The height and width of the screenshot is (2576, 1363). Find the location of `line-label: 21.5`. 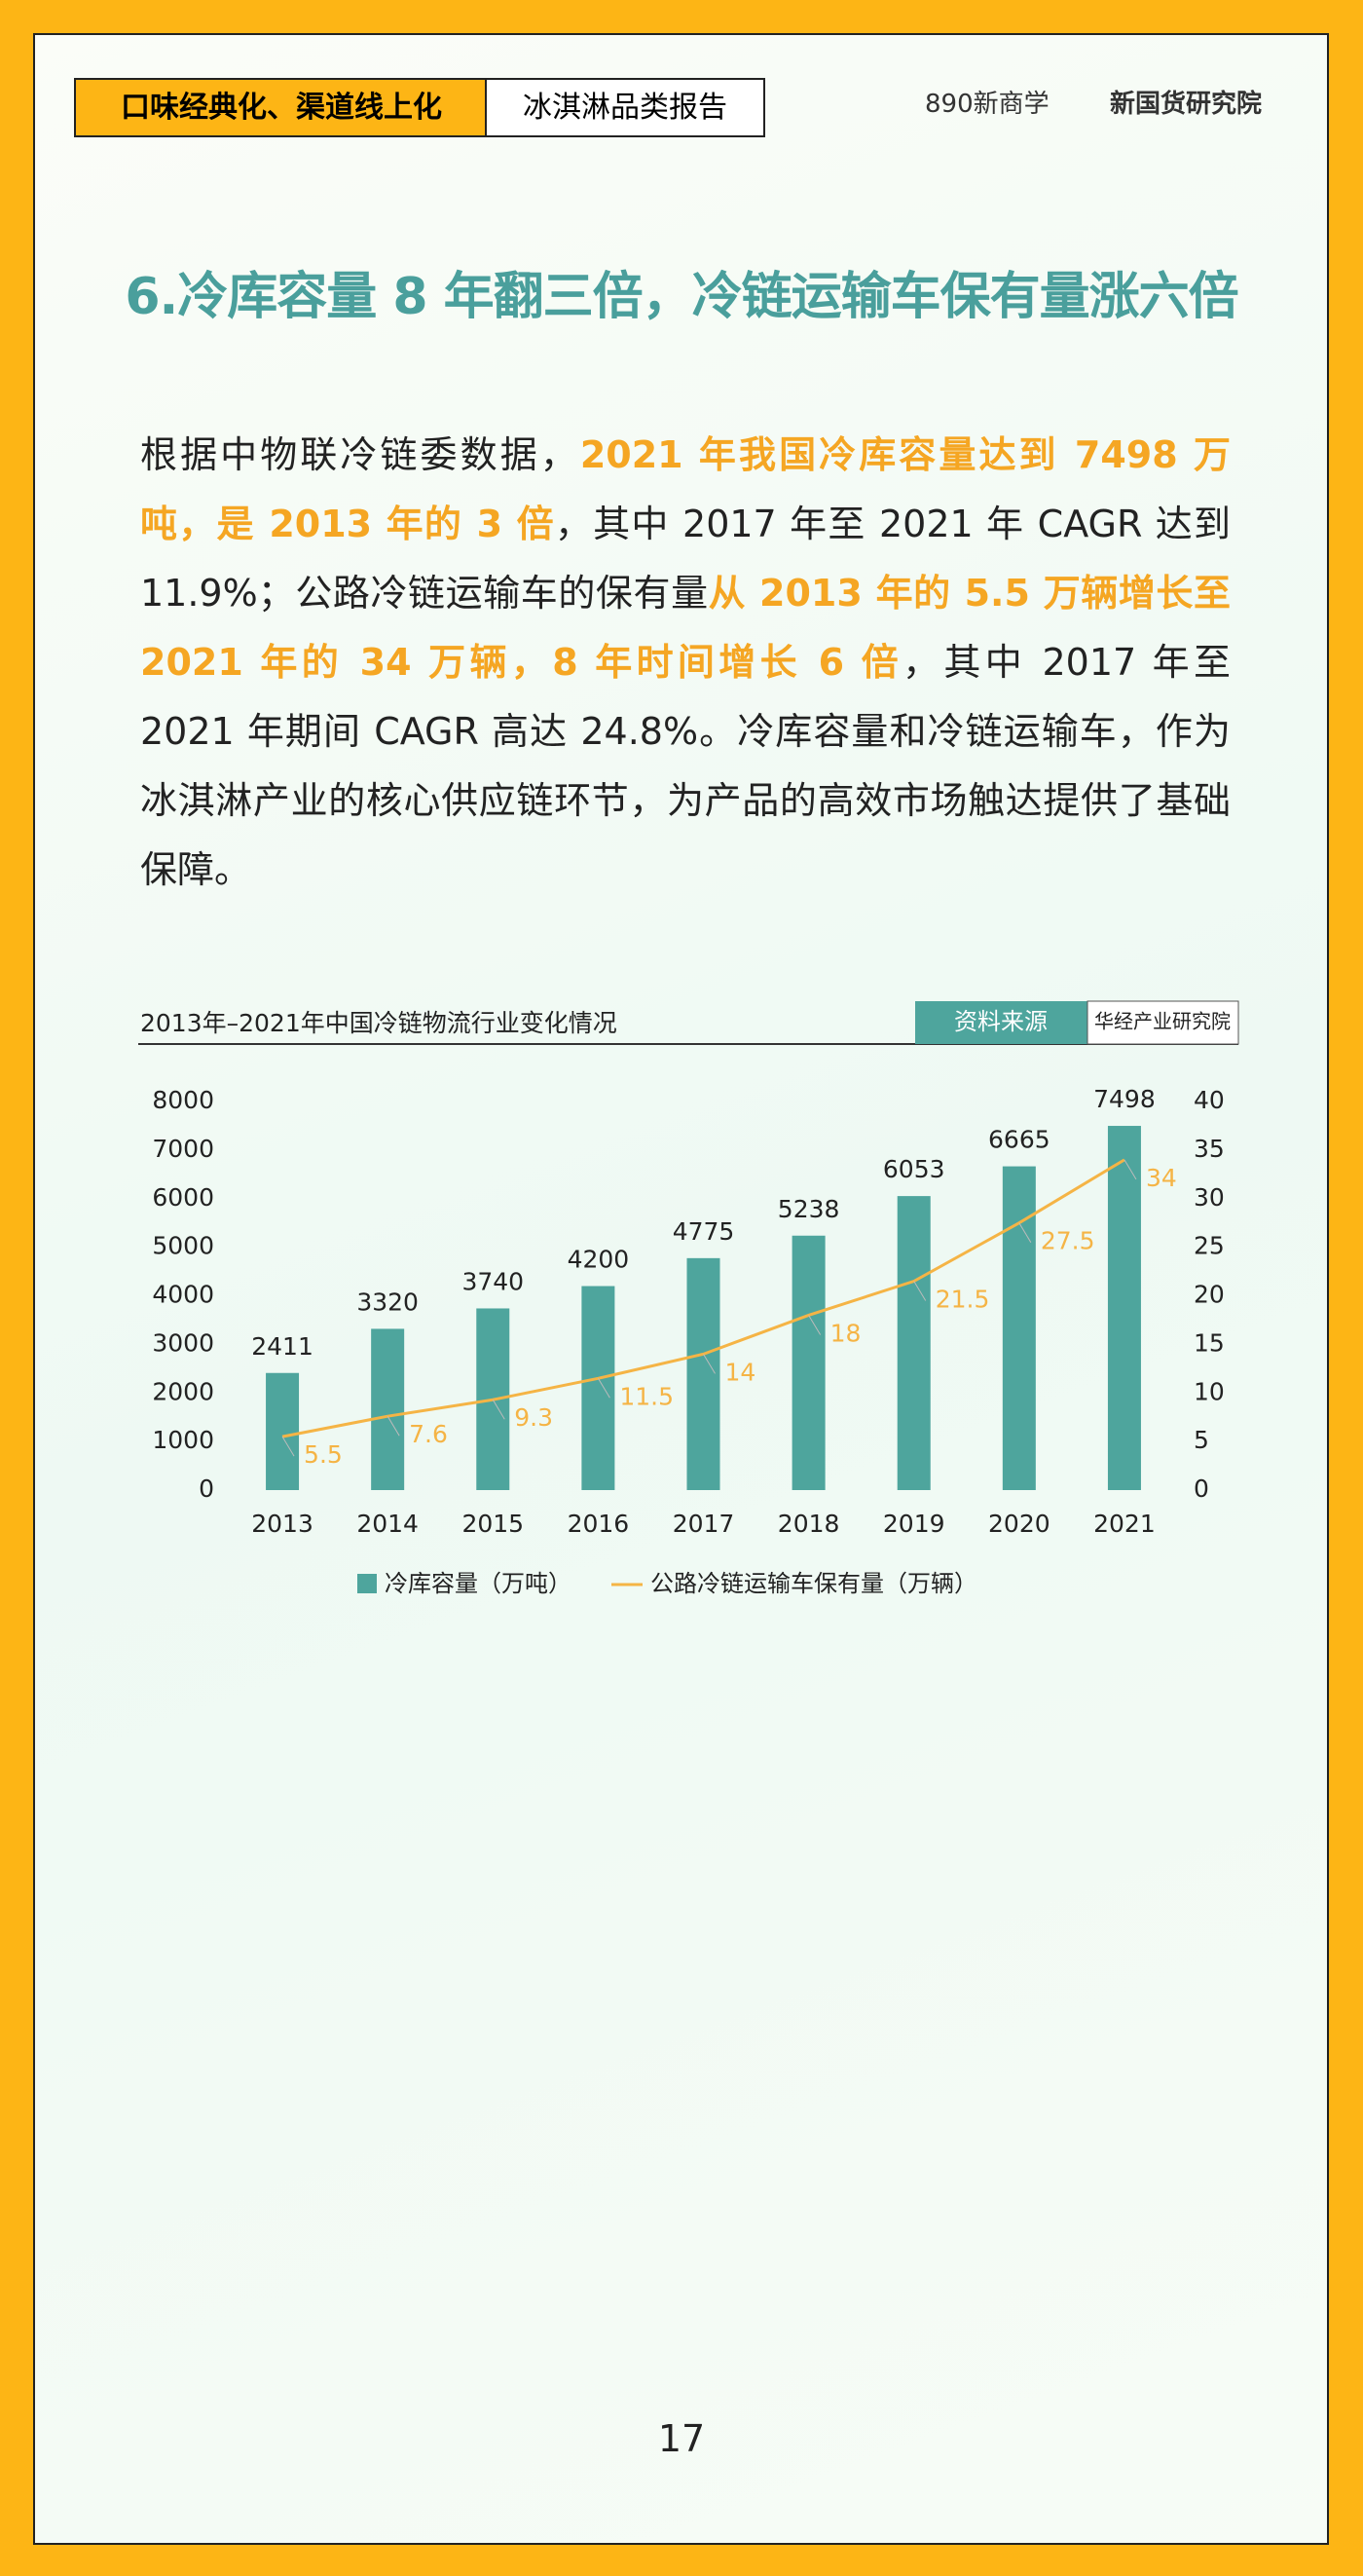

line-label: 21.5 is located at coordinates (963, 1300).